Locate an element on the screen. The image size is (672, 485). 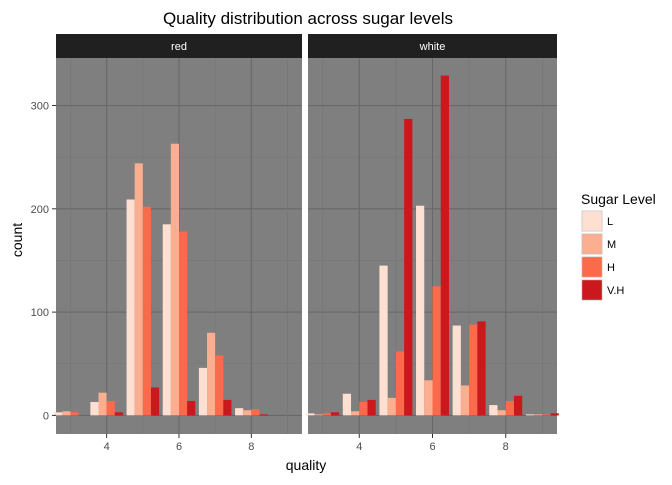
bar-white-V.H-7 is located at coordinates (481, 368).